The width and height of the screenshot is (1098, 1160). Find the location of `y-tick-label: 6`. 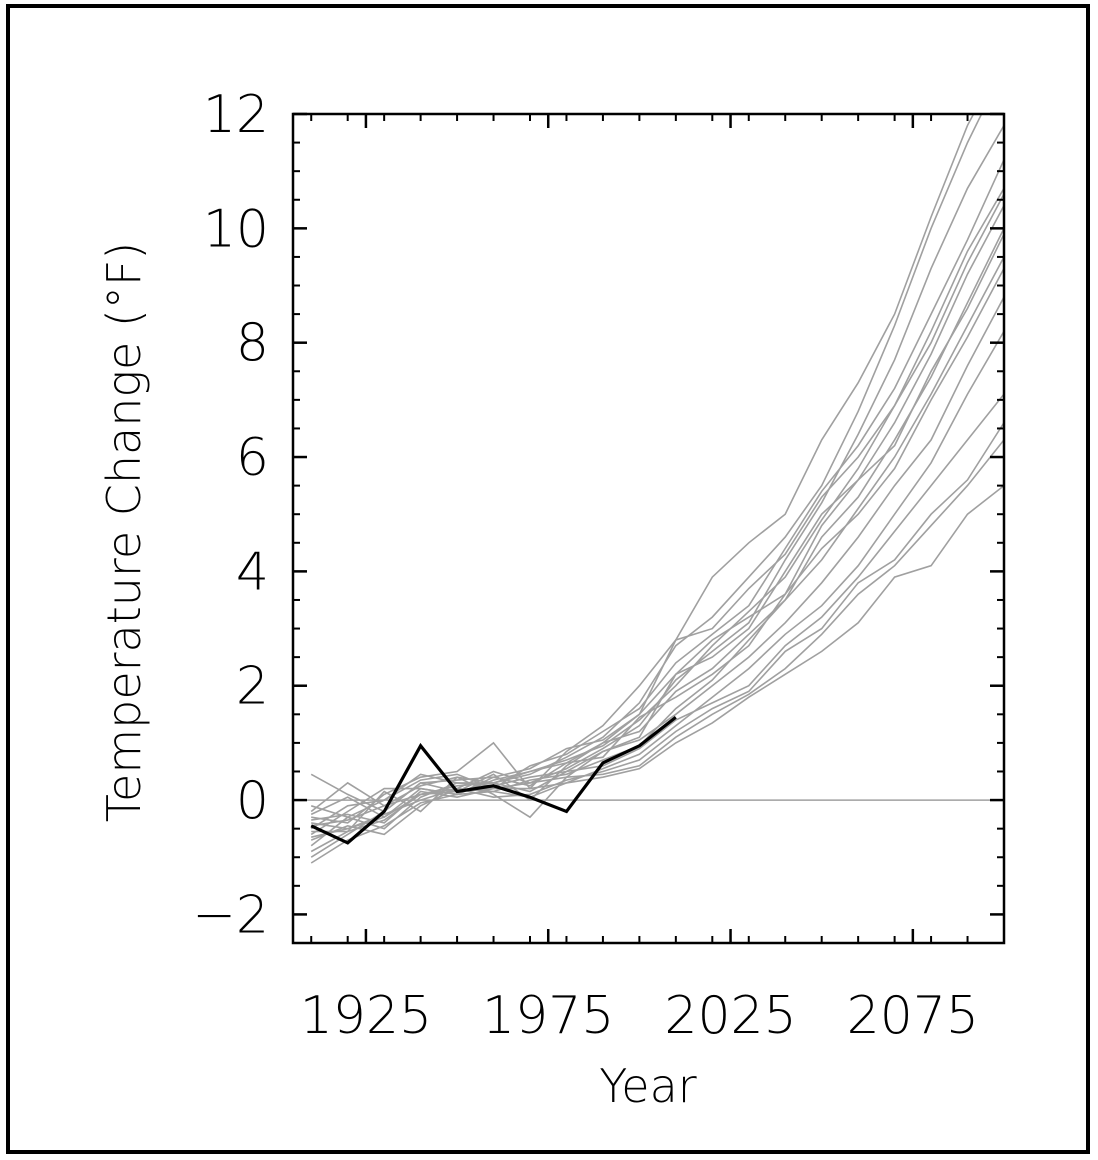

y-tick-label: 6 is located at coordinates (252, 458).